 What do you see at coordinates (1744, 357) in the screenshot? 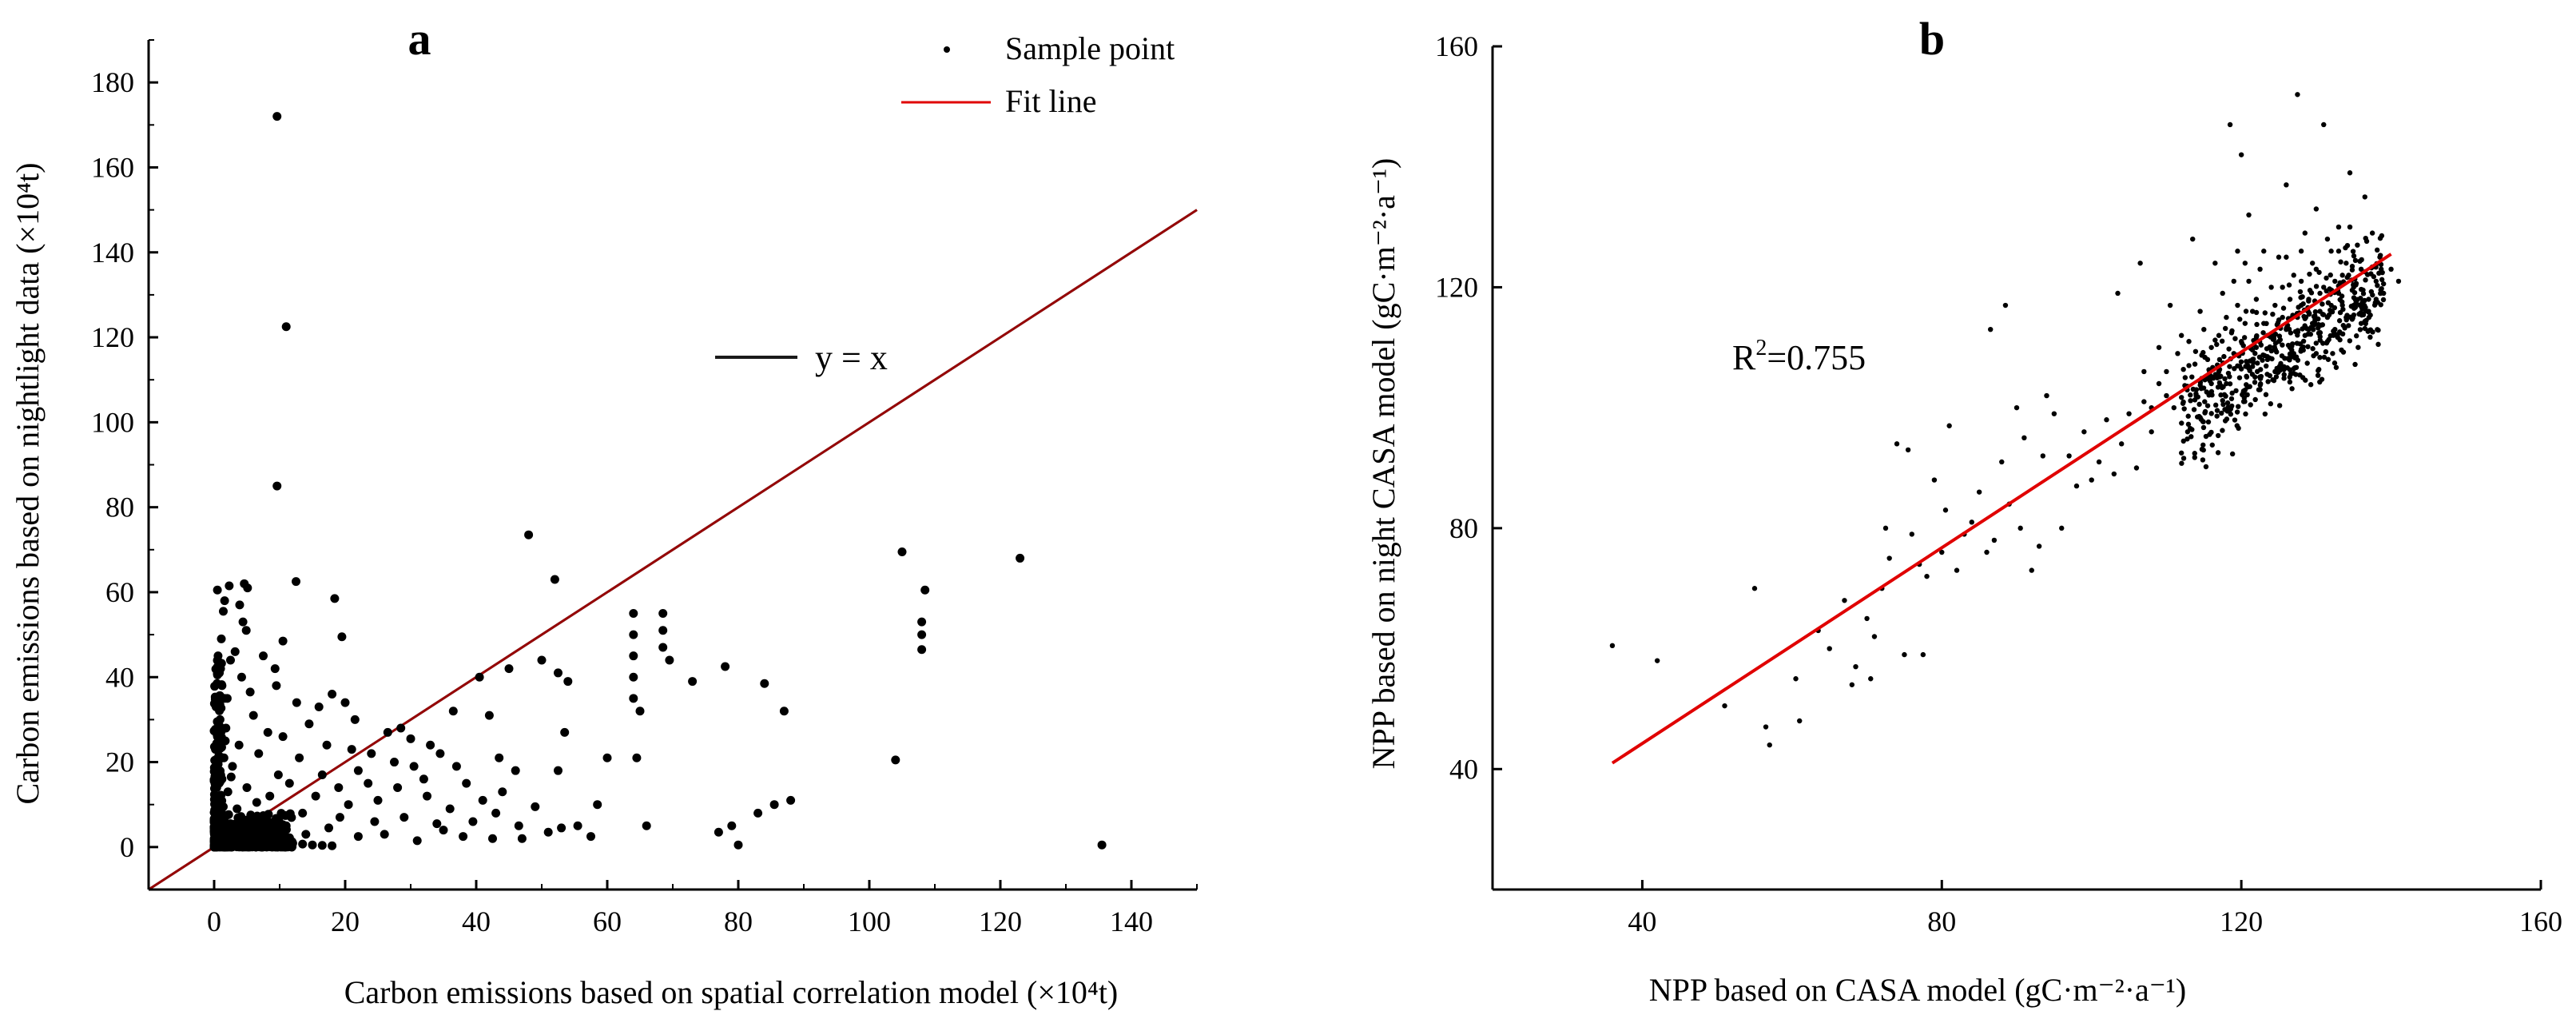
I see `r2-annotation-r: R` at bounding box center [1744, 357].